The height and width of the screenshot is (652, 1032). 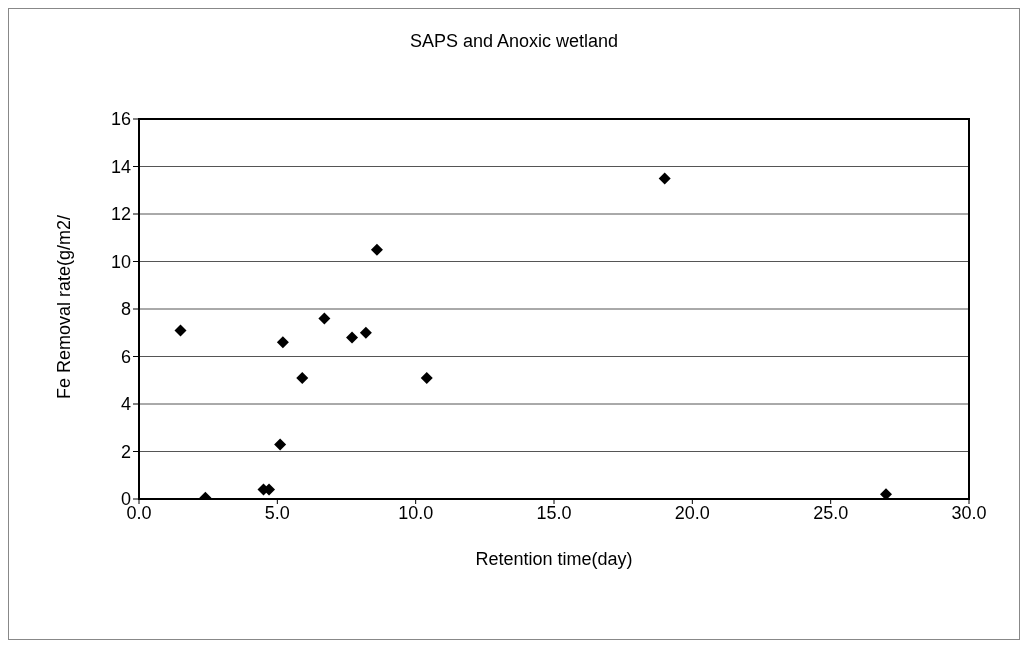 I want to click on y-tick-label: 2, so click(x=125, y=451).